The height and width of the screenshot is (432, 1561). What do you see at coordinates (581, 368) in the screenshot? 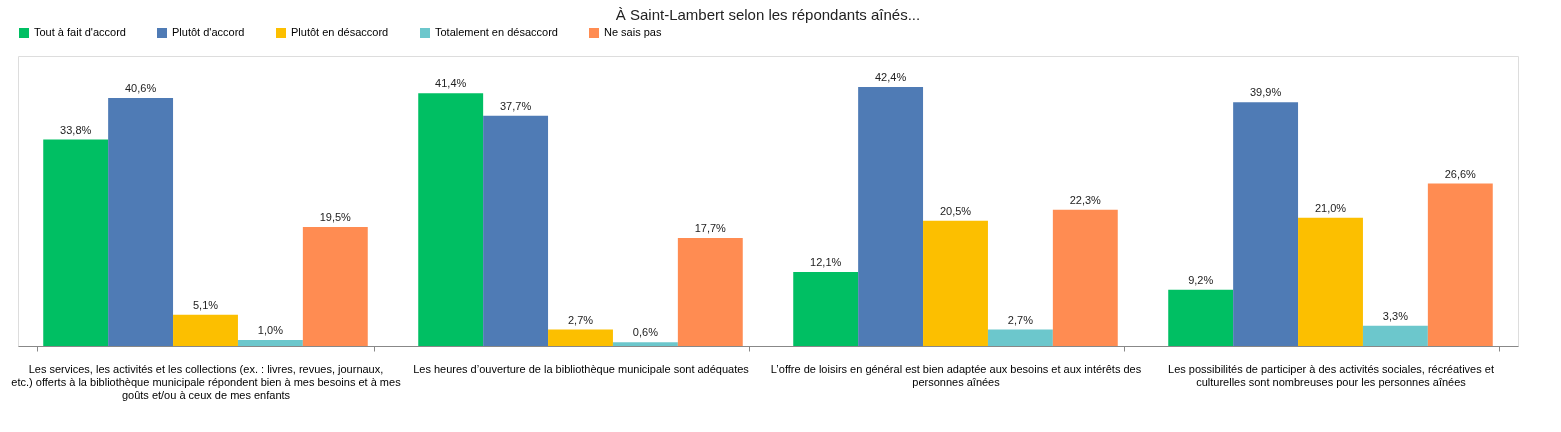
I see `x-tick-label: Les heures d’ouverture de la bibliothèque municipale sont adéquates` at bounding box center [581, 368].